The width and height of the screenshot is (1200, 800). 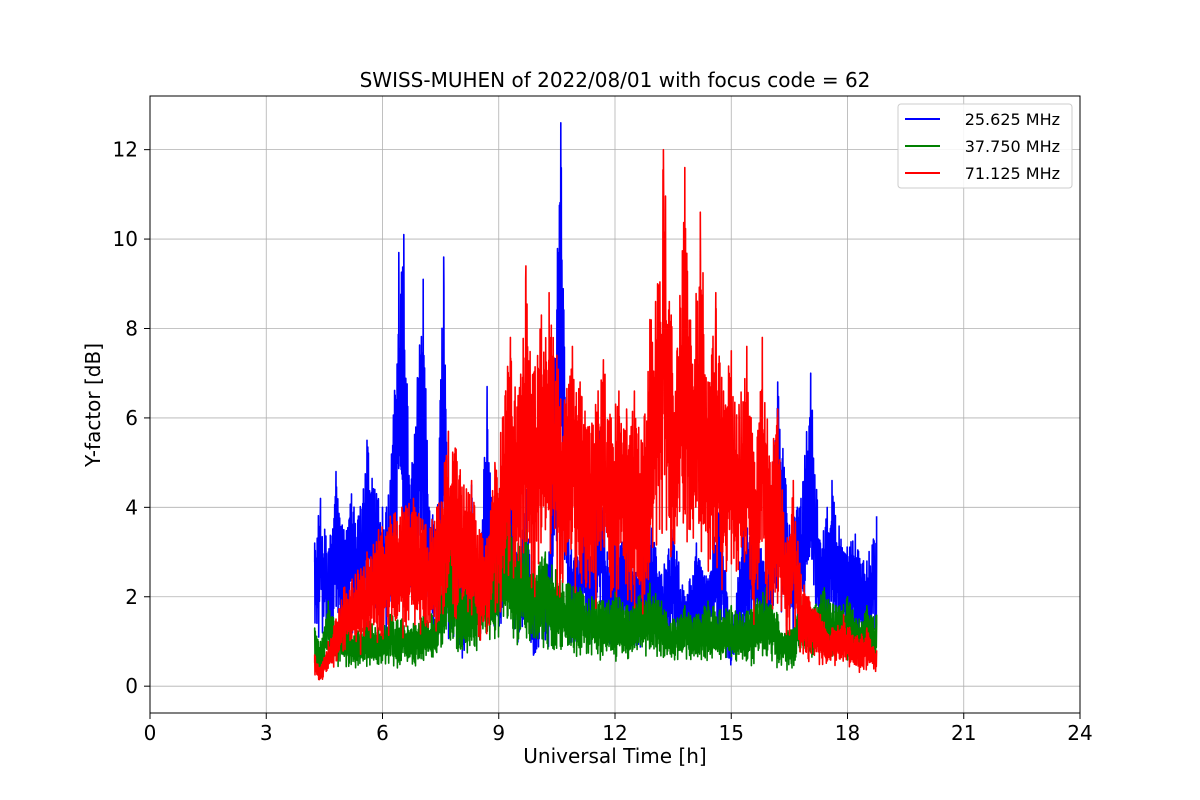 What do you see at coordinates (266, 733) in the screenshot?
I see `x-tick-label: 3` at bounding box center [266, 733].